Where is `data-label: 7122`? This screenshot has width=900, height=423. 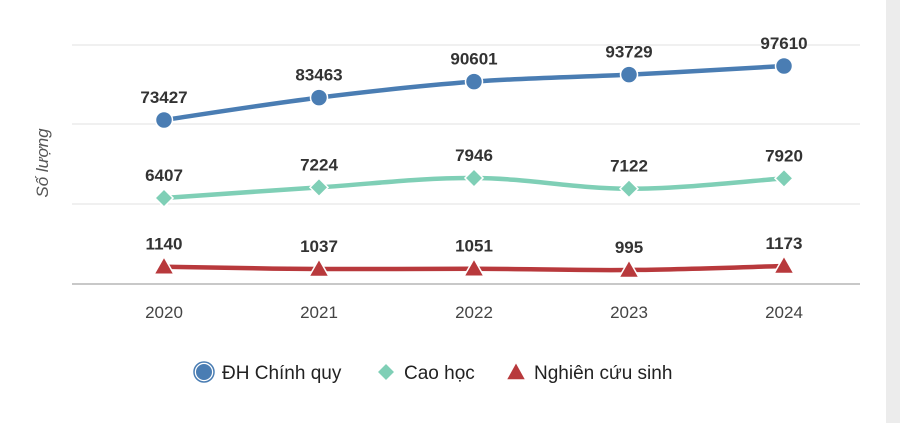 data-label: 7122 is located at coordinates (629, 166).